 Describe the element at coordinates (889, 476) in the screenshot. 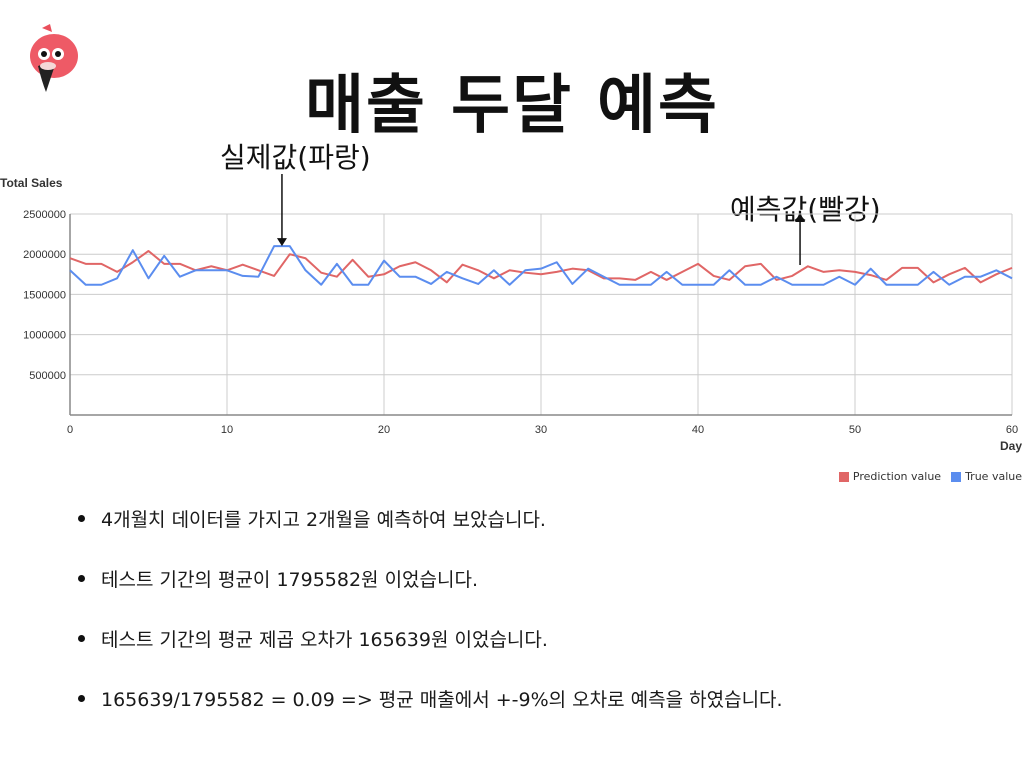

I see `legend-item-prediction: Prediction value` at that location.